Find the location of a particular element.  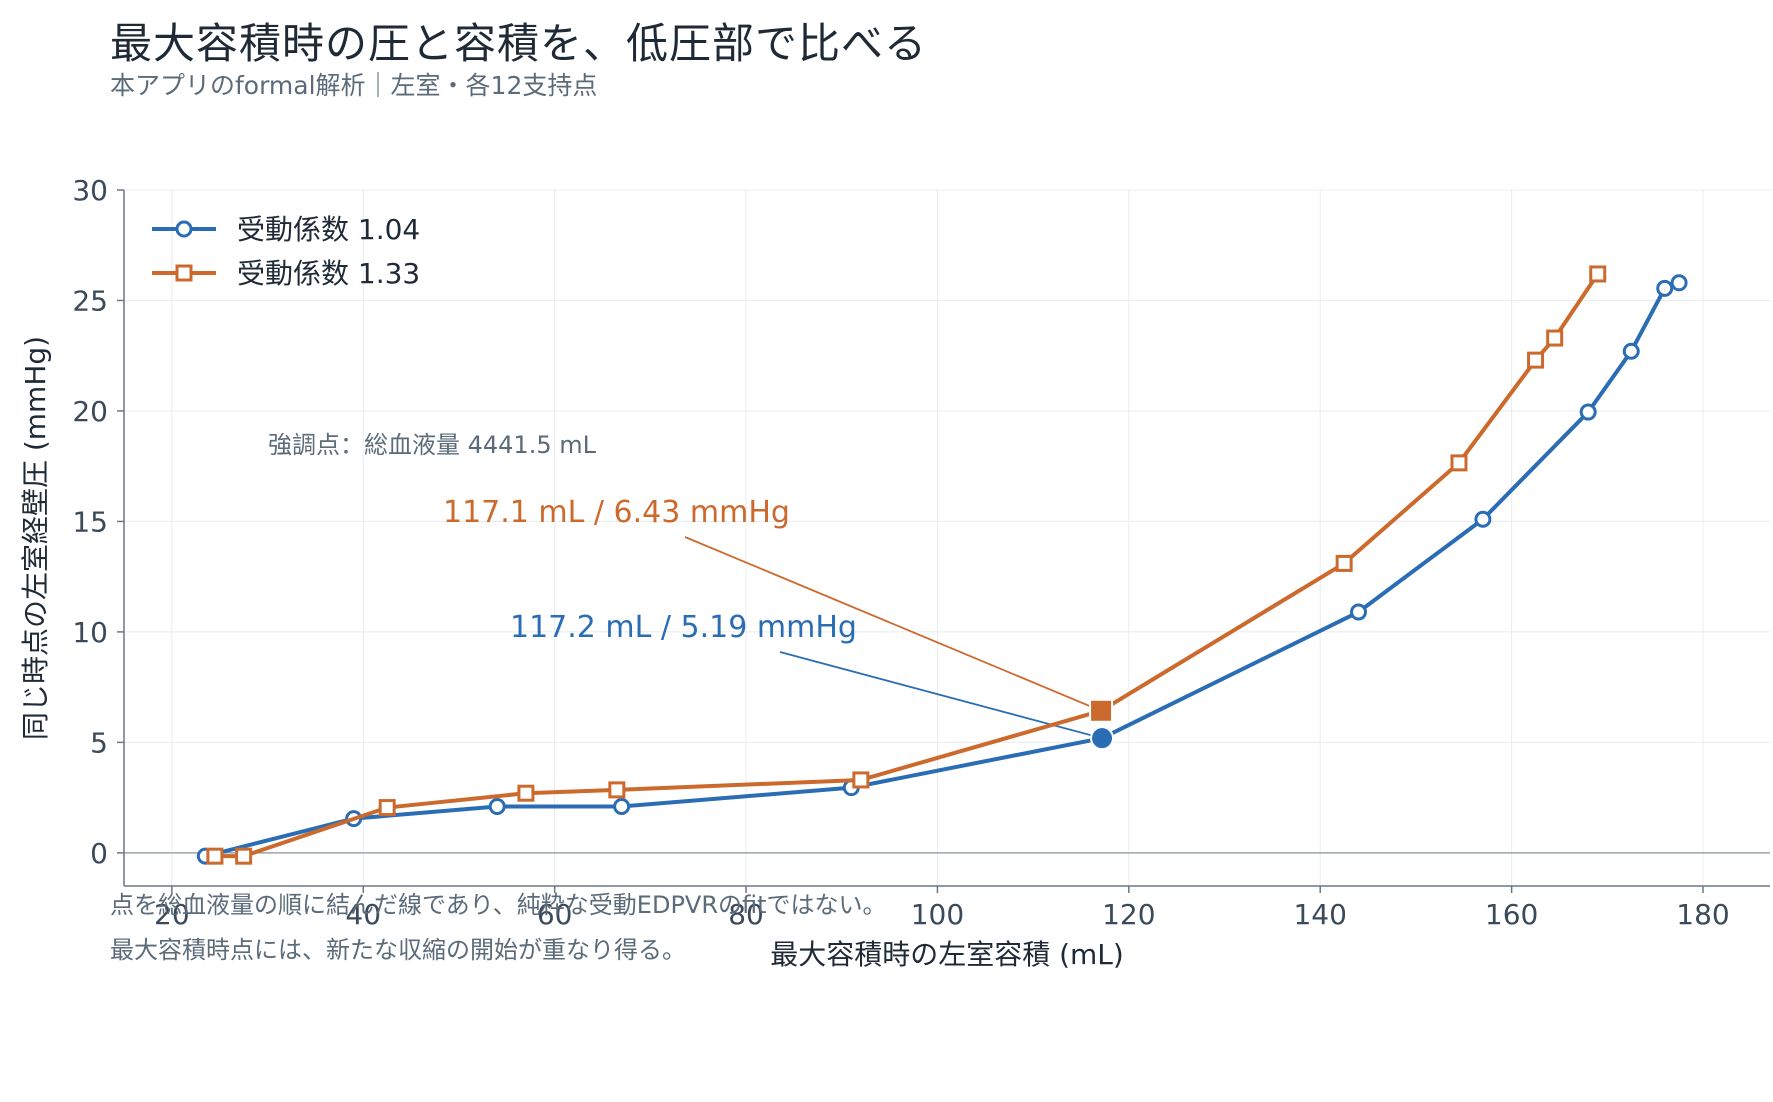

y-tick-label: 30 is located at coordinates (90, 190).